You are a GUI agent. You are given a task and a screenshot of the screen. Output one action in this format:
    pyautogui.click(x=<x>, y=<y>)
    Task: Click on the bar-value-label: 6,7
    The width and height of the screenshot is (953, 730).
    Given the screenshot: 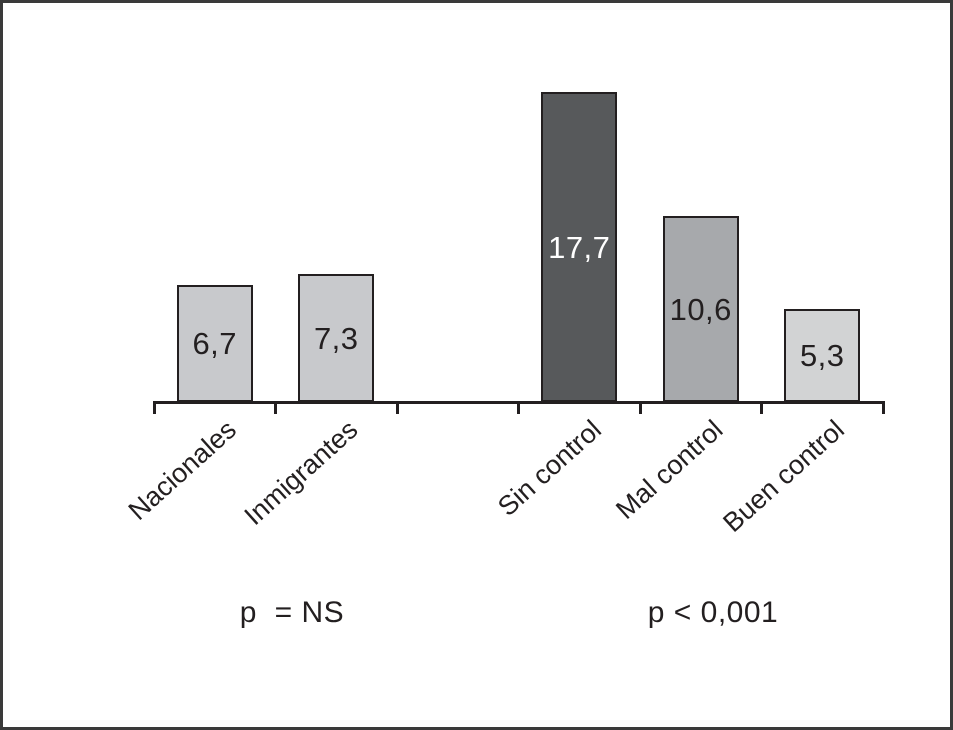 What is the action you would take?
    pyautogui.click(x=215, y=343)
    